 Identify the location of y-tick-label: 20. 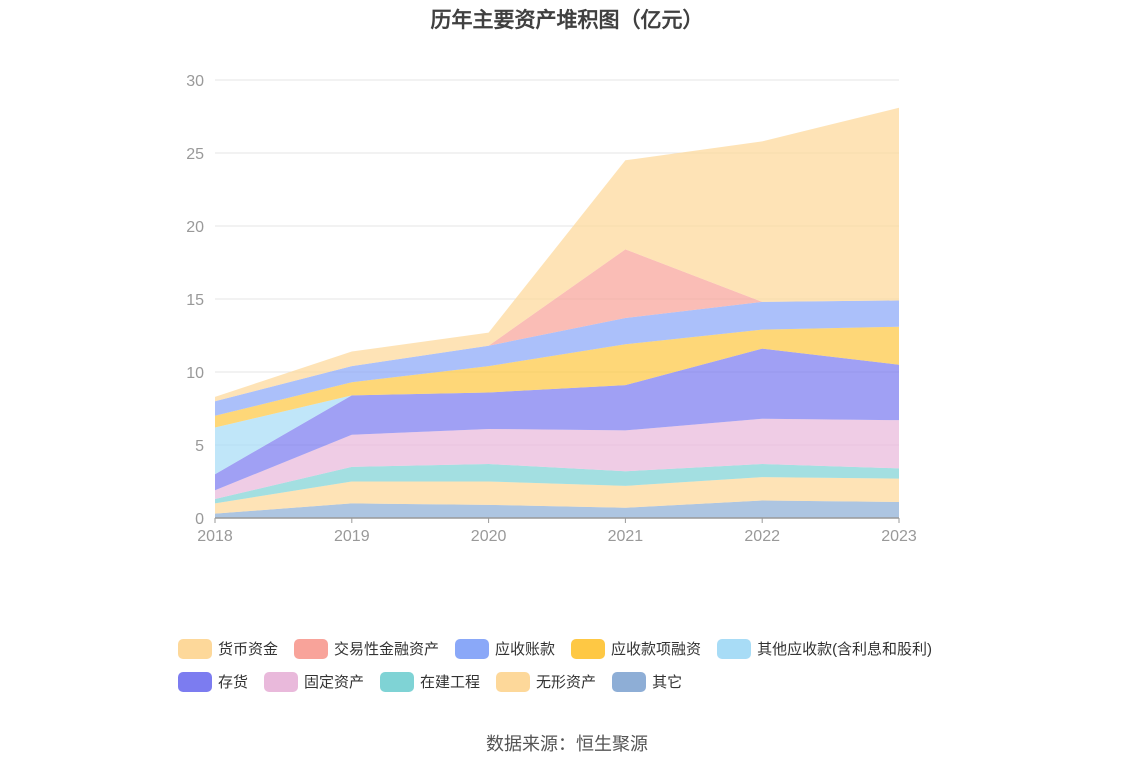
(195, 227).